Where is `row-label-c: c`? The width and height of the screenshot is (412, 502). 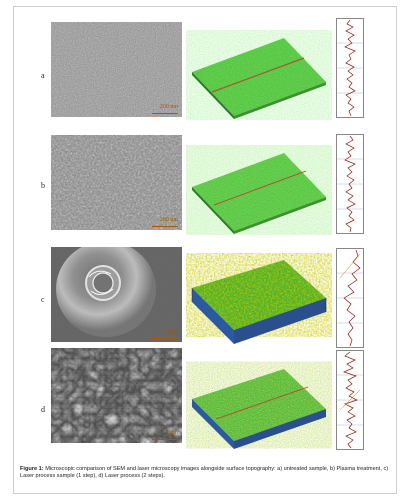
row-label-c: c is located at coordinates (43, 299).